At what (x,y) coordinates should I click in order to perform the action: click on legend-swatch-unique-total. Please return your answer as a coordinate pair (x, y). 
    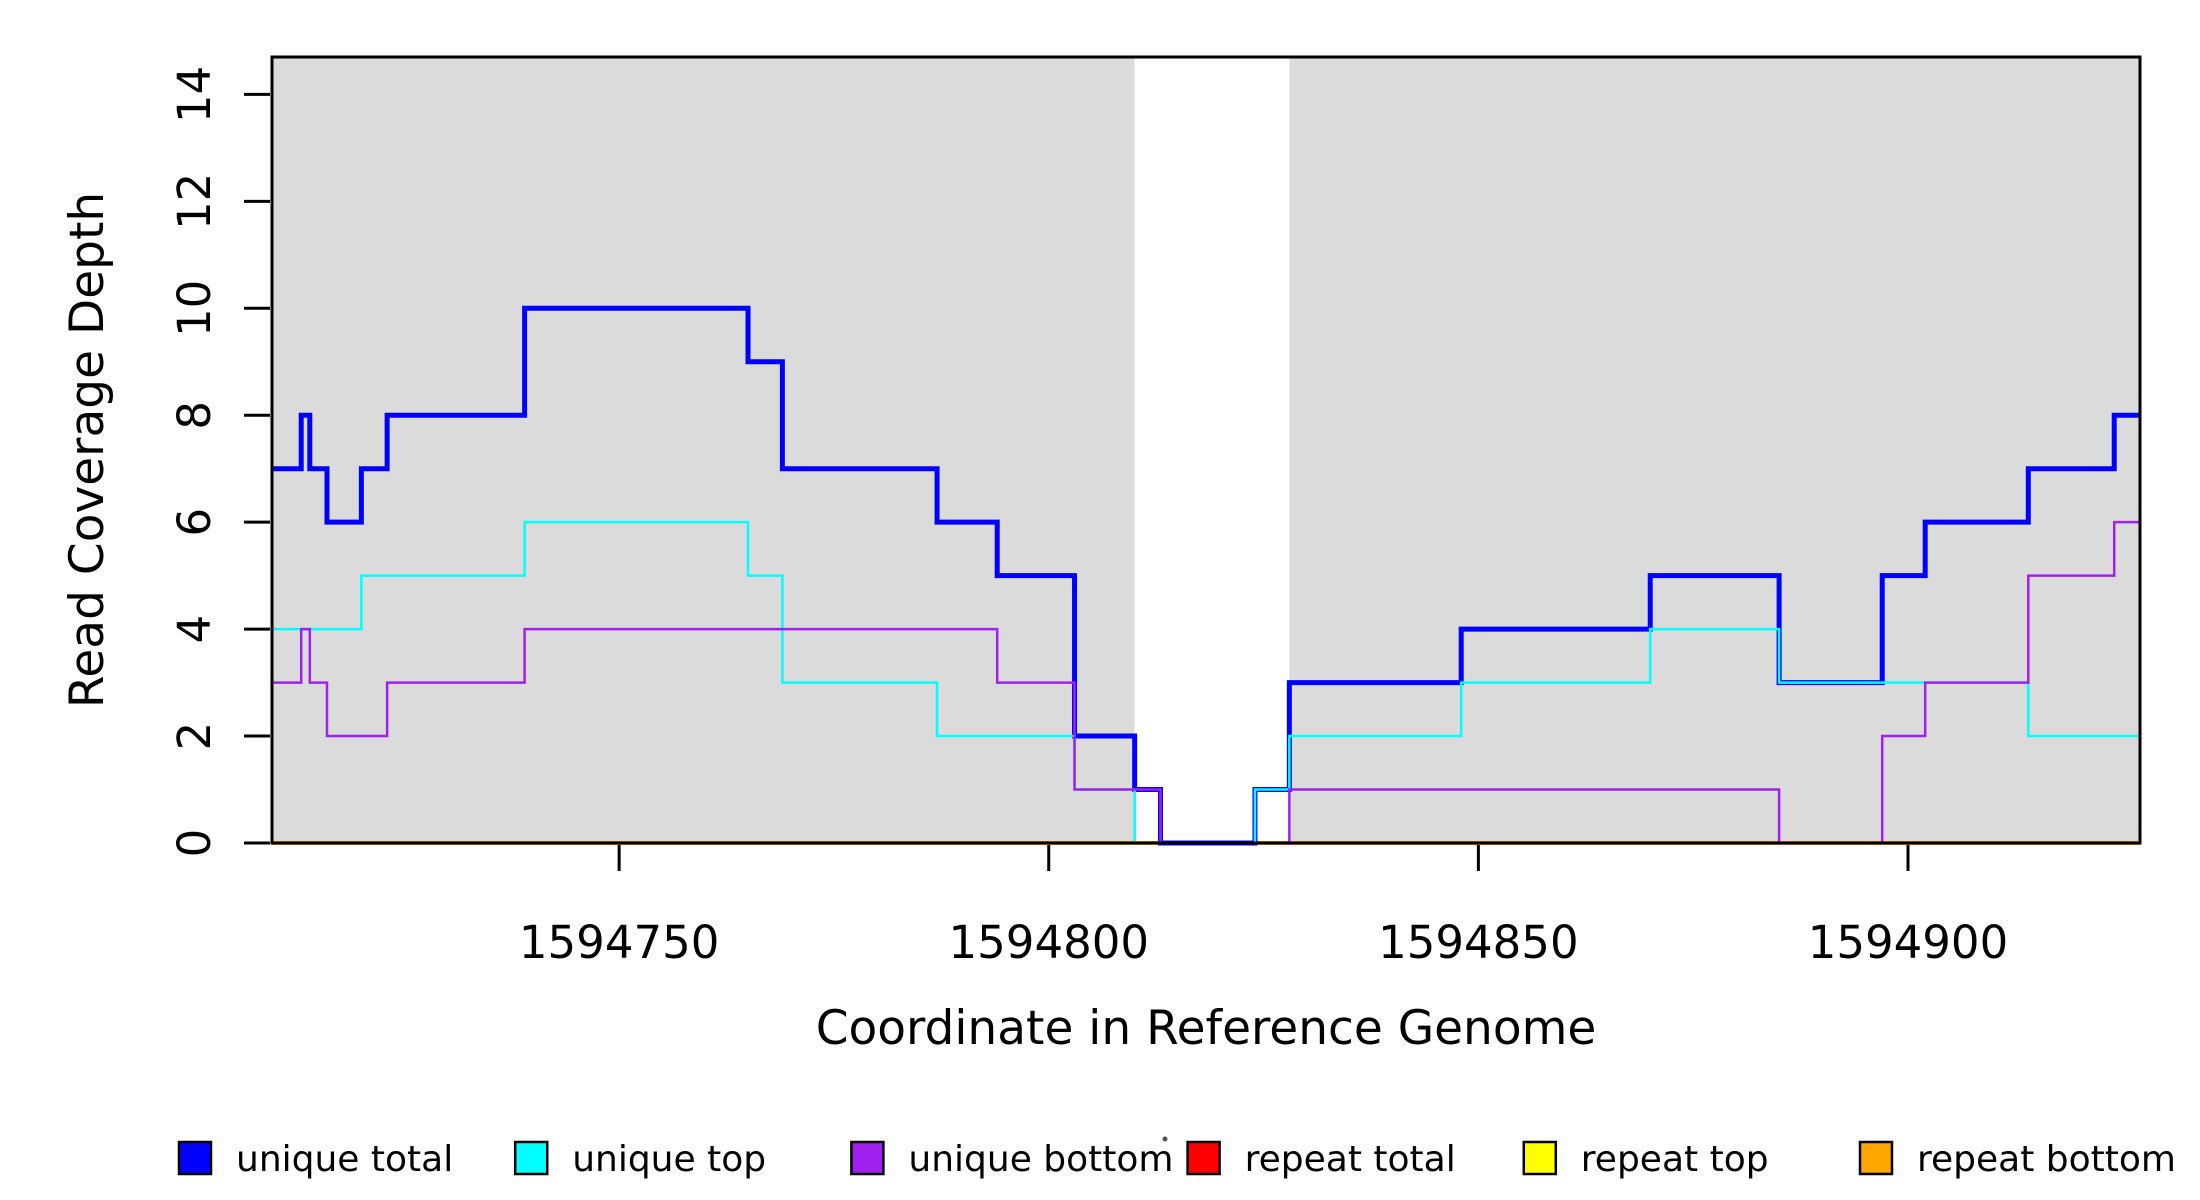
    Looking at the image, I should click on (195, 1158).